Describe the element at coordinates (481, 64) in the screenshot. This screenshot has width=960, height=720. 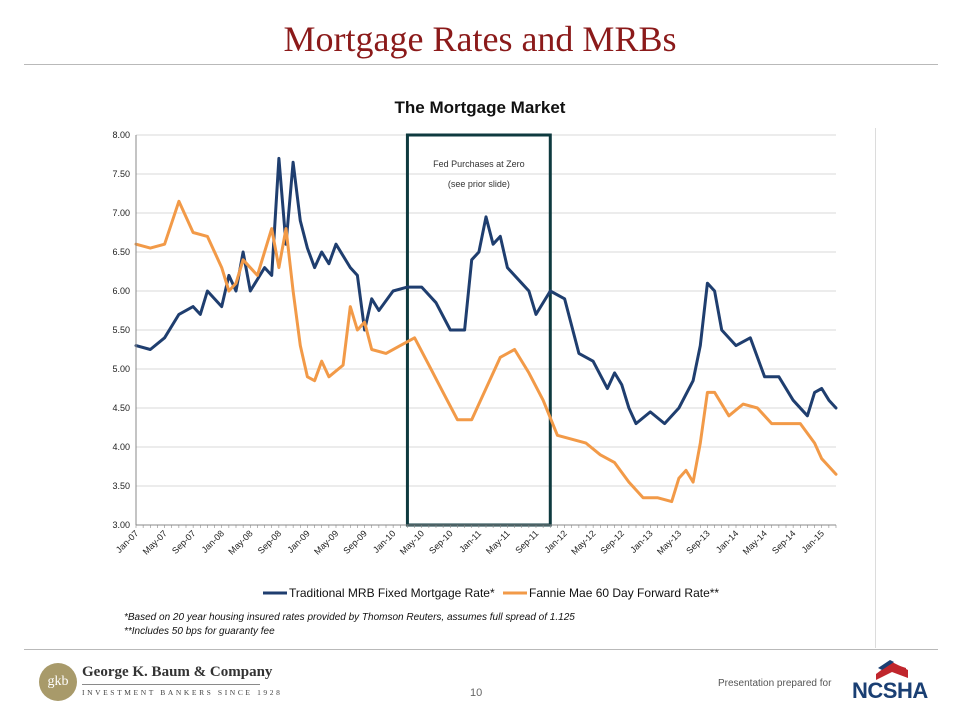
I see `title-divider` at that location.